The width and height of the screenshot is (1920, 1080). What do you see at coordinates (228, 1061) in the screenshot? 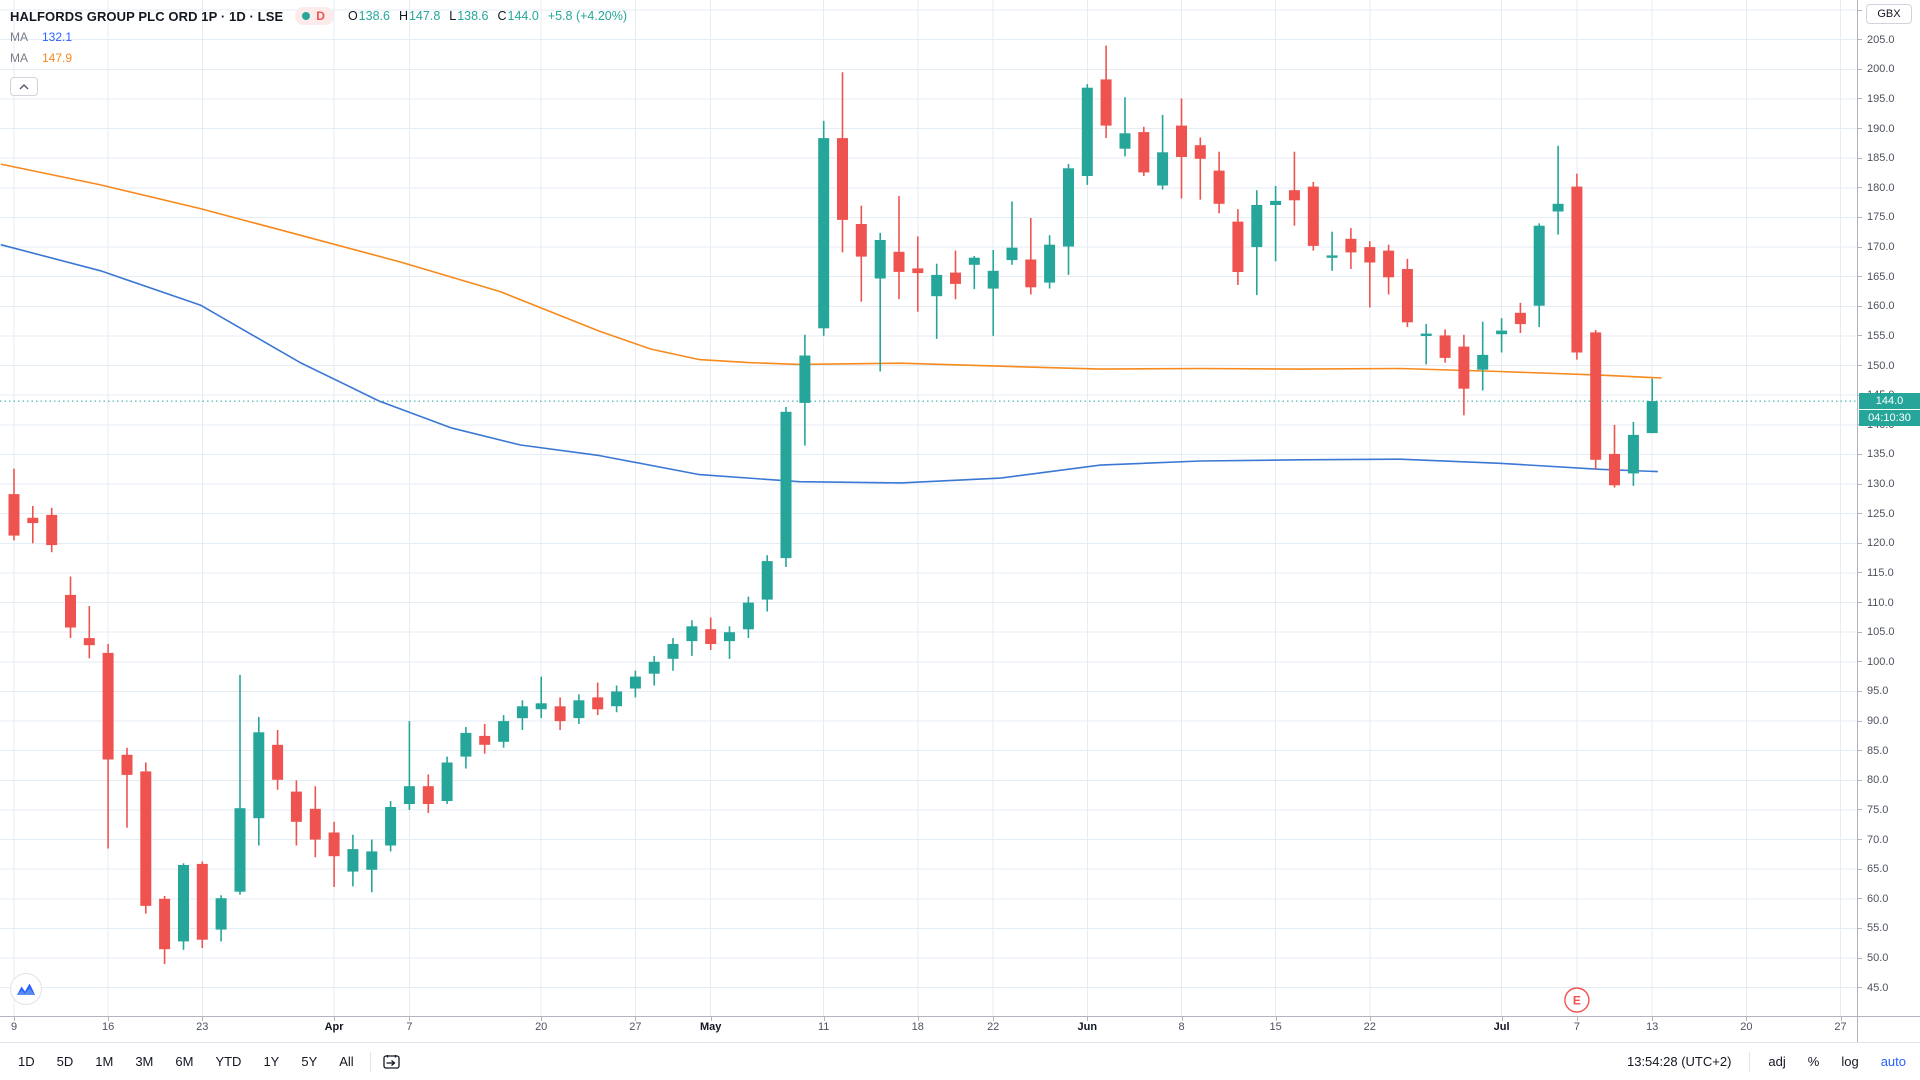
I see `range-button-ytd: YTD` at bounding box center [228, 1061].